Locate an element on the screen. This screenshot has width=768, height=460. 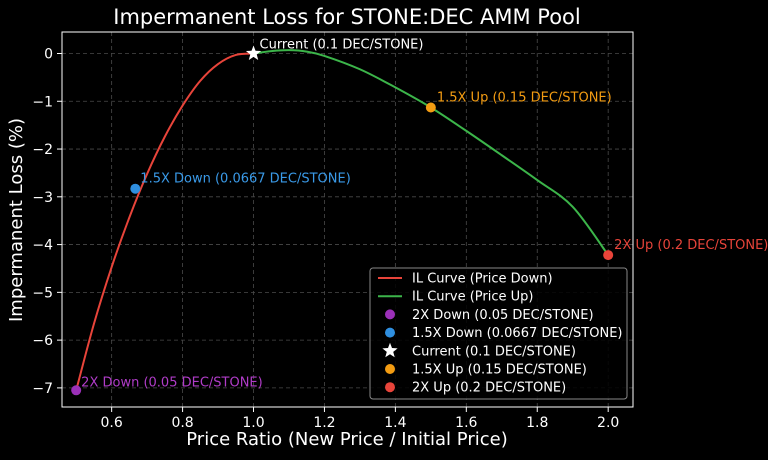
point-annotation: 2X Up (0.2 DEC/STONE) is located at coordinates (691, 245).